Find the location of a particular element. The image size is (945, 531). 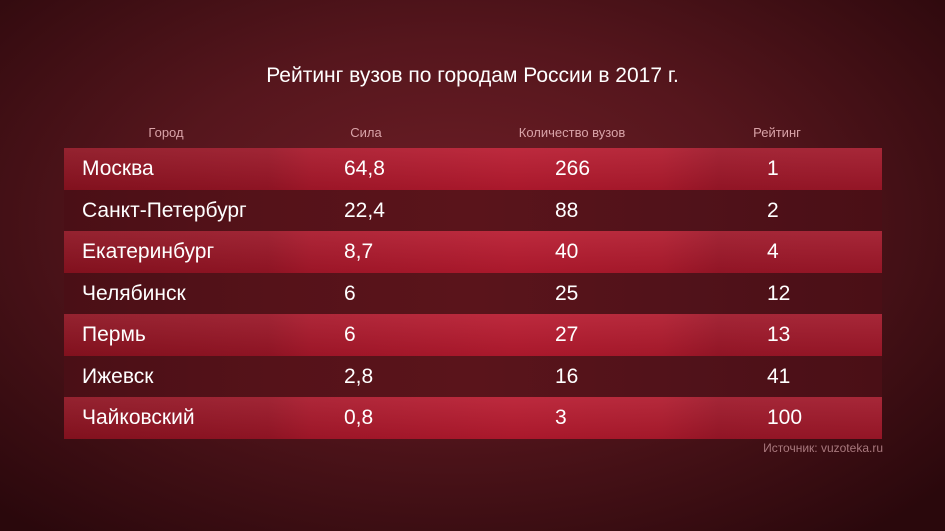

table-row: Ижевск 2,8 16 41 is located at coordinates (473, 376).